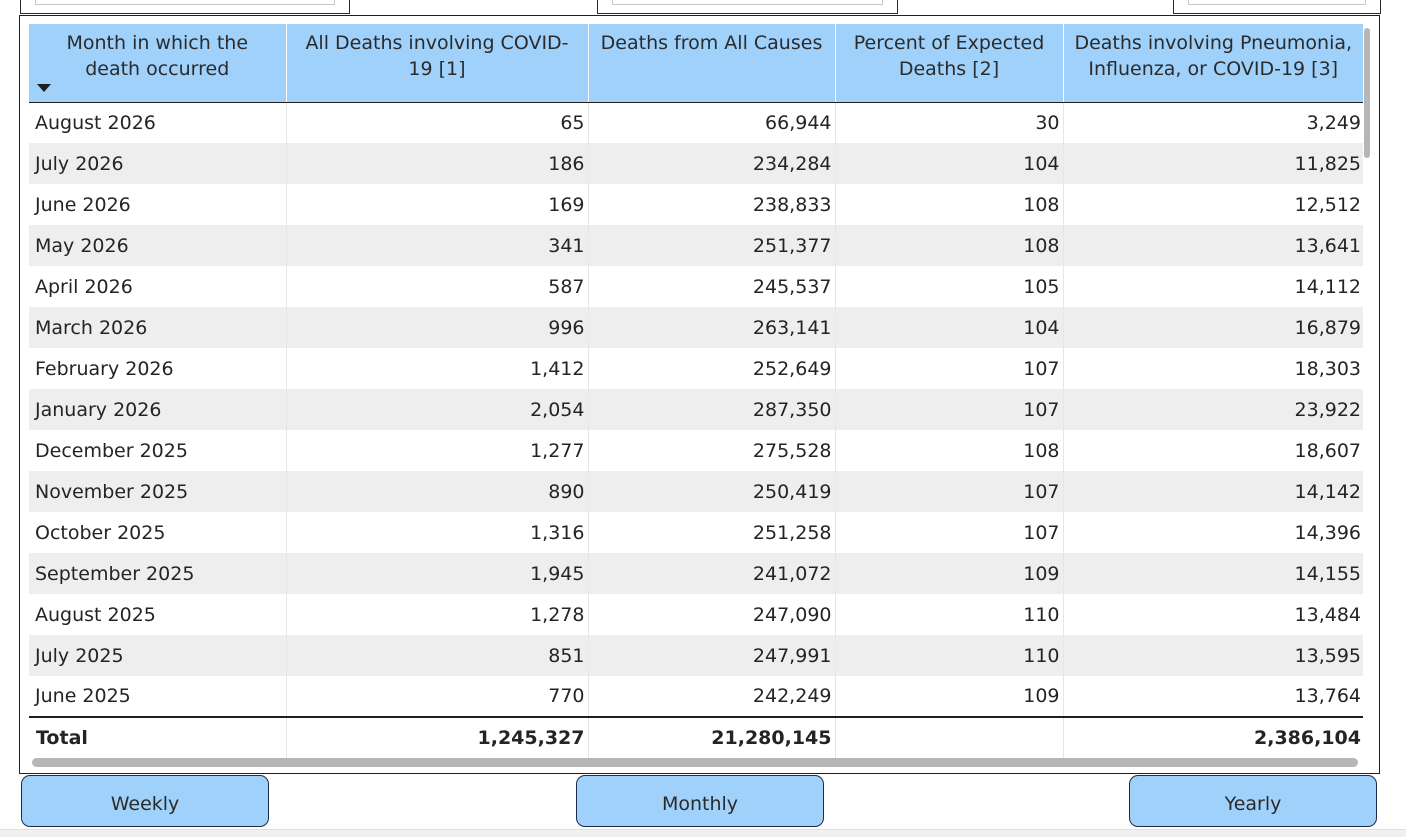 This screenshot has width=1406, height=837. What do you see at coordinates (712, 286) in the screenshot?
I see `cell-all-causes: 245,537` at bounding box center [712, 286].